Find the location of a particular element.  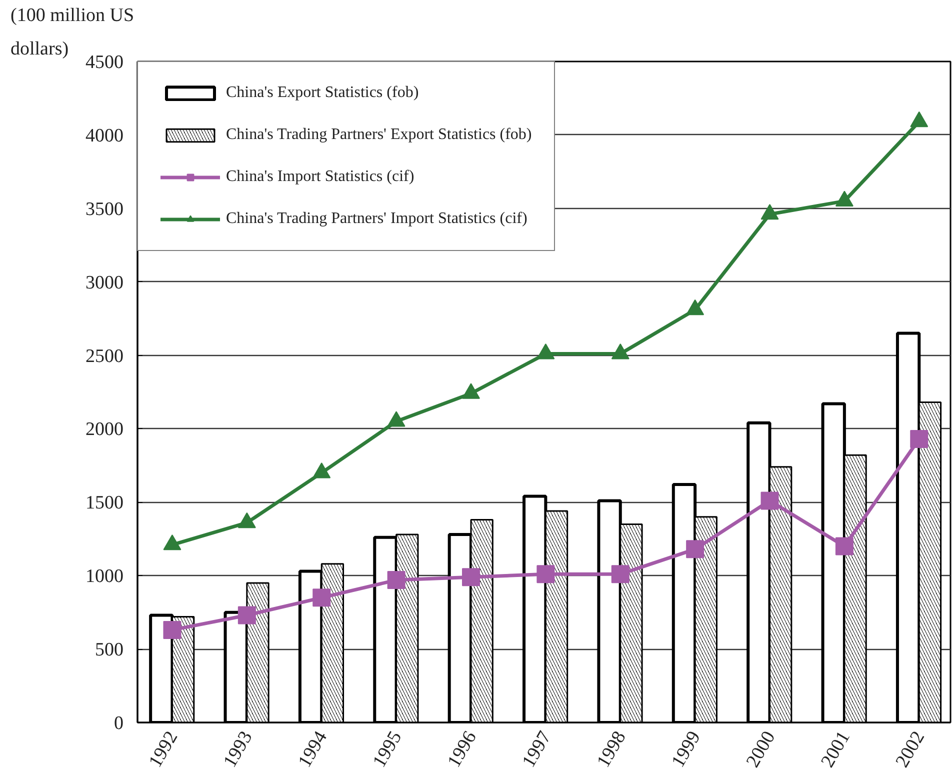

y-tick-label: 2000 is located at coordinates (105, 429).